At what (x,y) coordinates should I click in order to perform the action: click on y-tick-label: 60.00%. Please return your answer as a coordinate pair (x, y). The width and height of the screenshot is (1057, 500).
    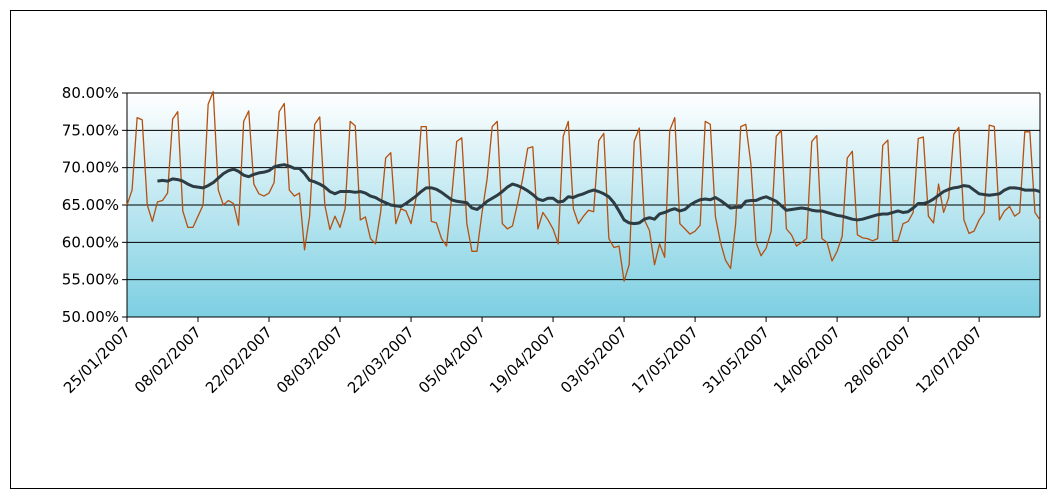
    Looking at the image, I should click on (90, 242).